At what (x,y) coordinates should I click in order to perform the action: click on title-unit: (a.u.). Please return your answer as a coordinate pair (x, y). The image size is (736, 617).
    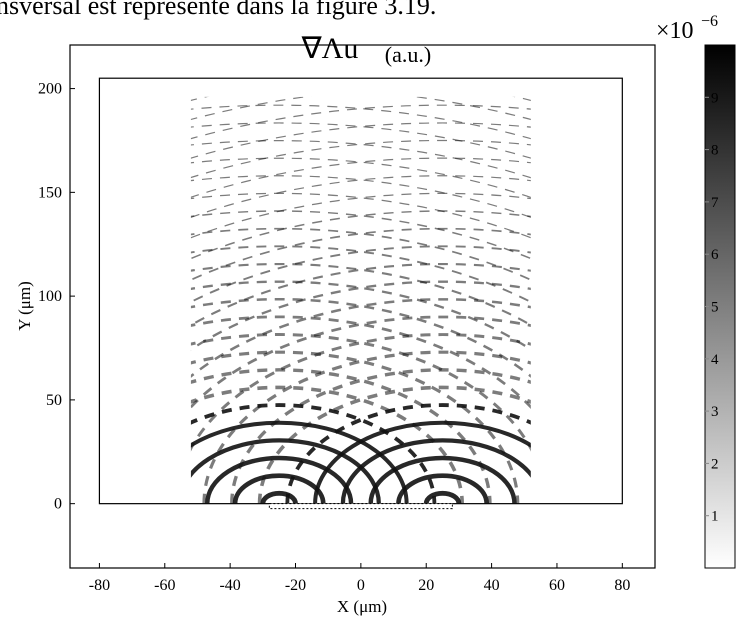
    Looking at the image, I should click on (408, 54).